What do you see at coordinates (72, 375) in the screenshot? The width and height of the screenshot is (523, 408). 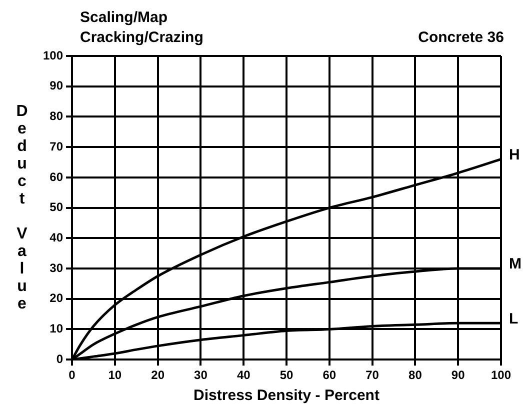 I see `x-tick-label: 0` at bounding box center [72, 375].